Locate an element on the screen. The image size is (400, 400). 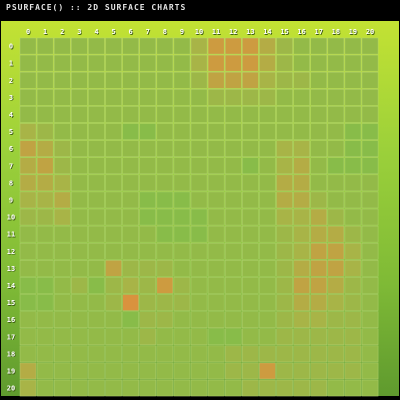
x-tick-label-shadow: 16 is located at coordinates (302, 33).